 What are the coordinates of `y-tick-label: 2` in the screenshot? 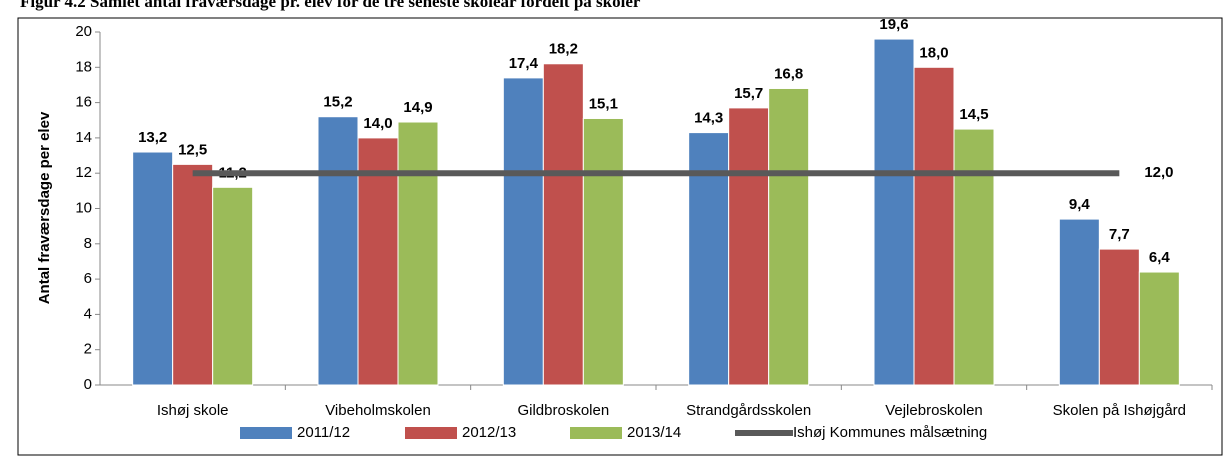 It's located at (88, 349).